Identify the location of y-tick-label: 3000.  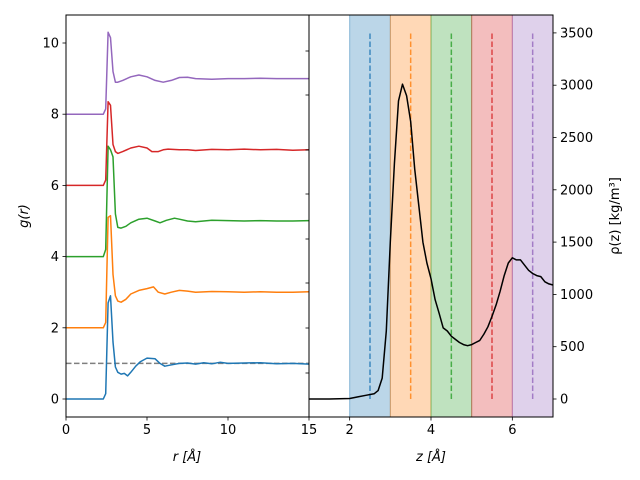
(576, 86).